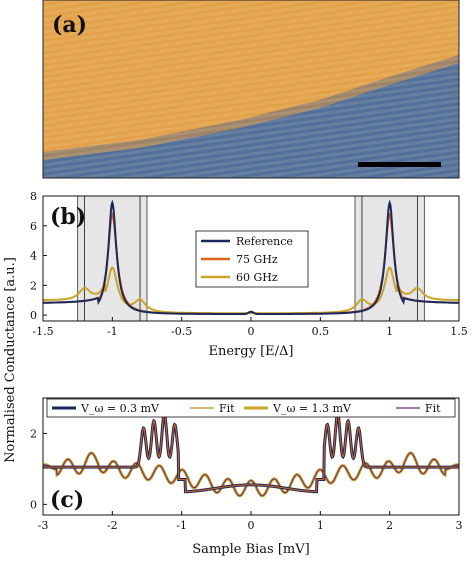 This screenshot has height=563, width=474. What do you see at coordinates (181, 331) in the screenshot?
I see `x-tick-label: -0.5` at bounding box center [181, 331].